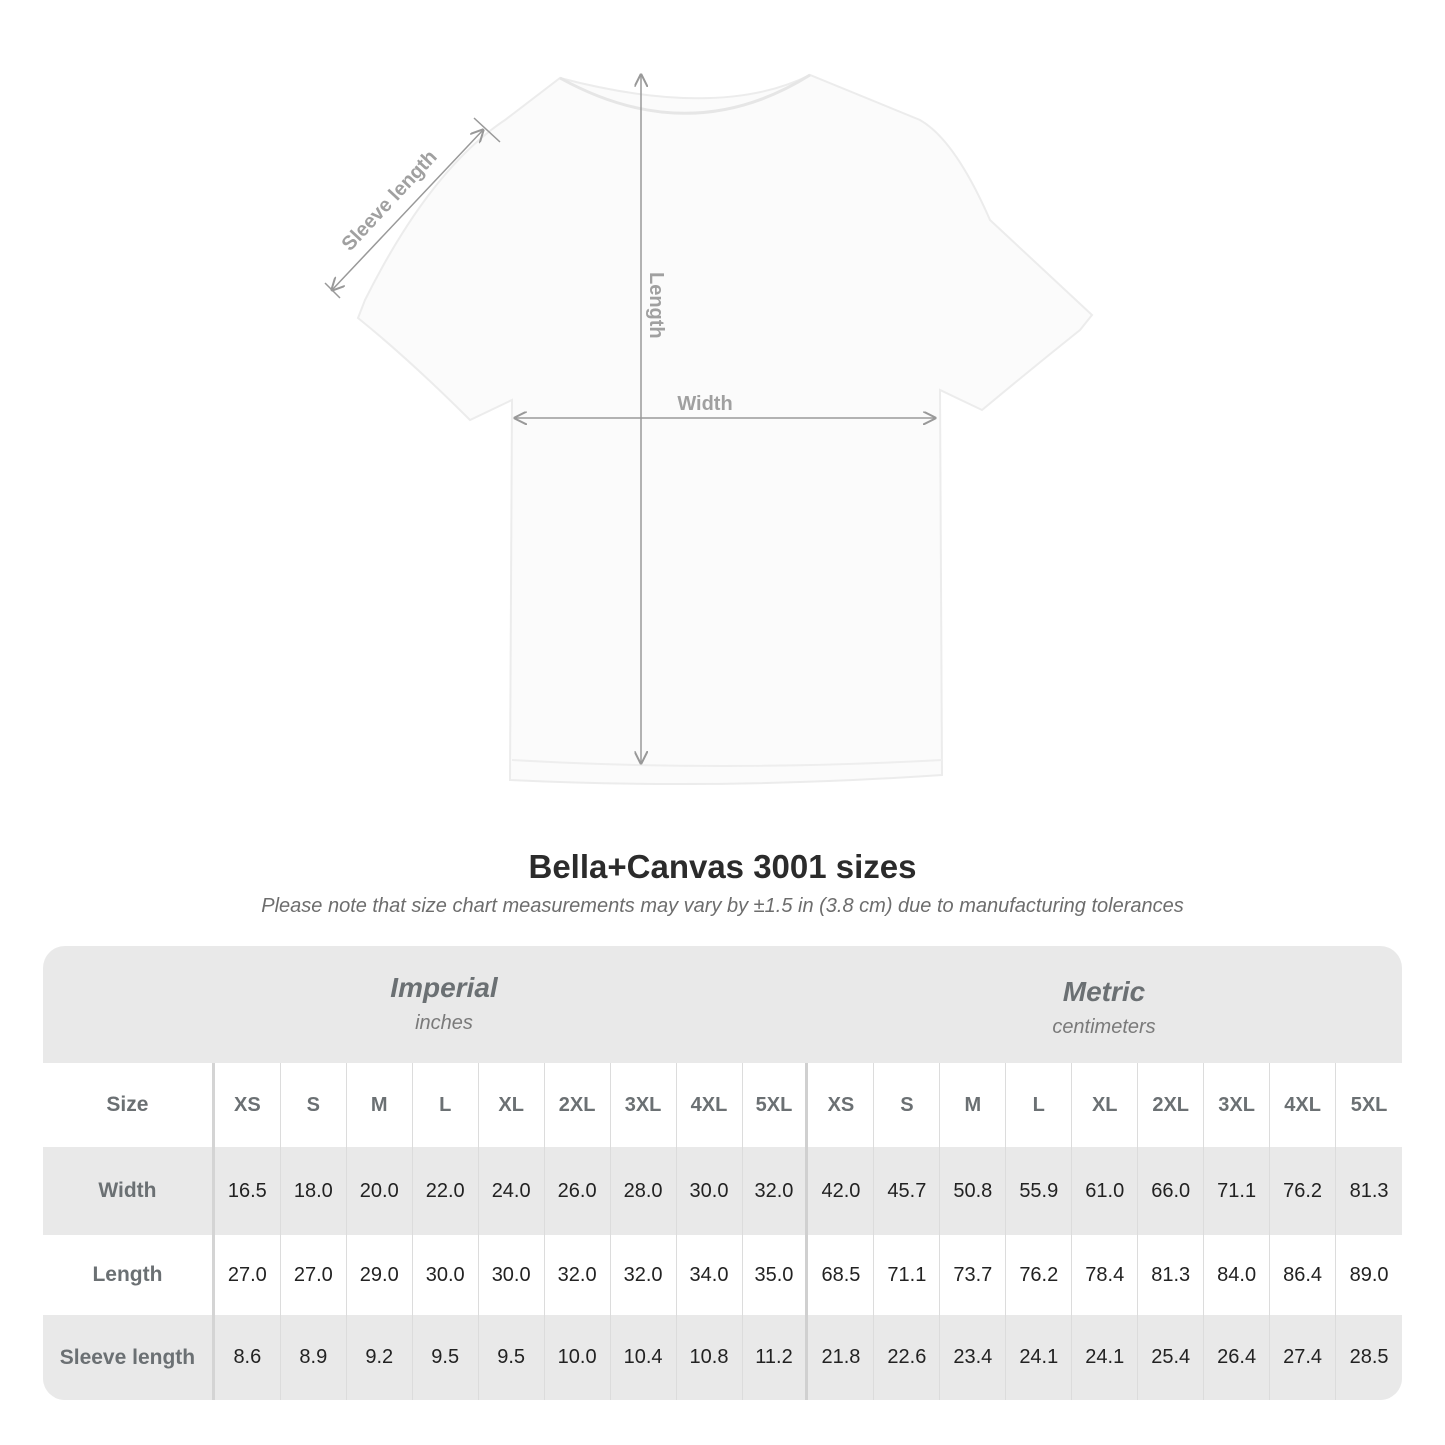  Describe the element at coordinates (1369, 1274) in the screenshot. I see `table-cell: 89.0` at that location.